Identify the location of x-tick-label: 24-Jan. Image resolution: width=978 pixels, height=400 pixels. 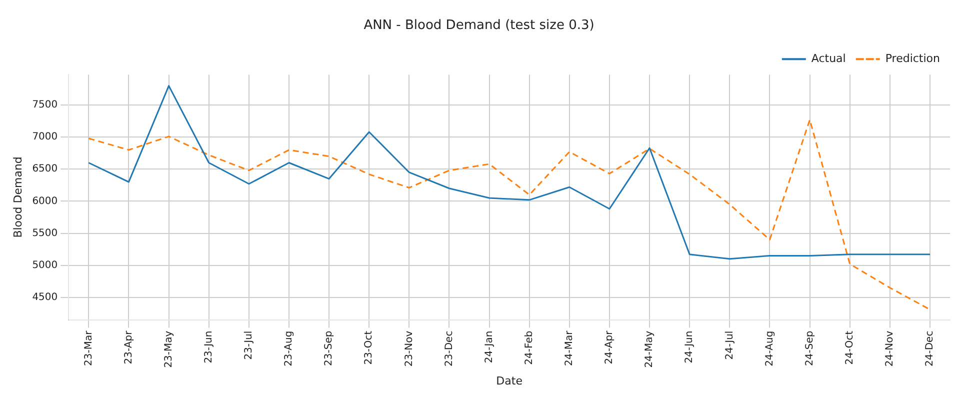
(489, 347).